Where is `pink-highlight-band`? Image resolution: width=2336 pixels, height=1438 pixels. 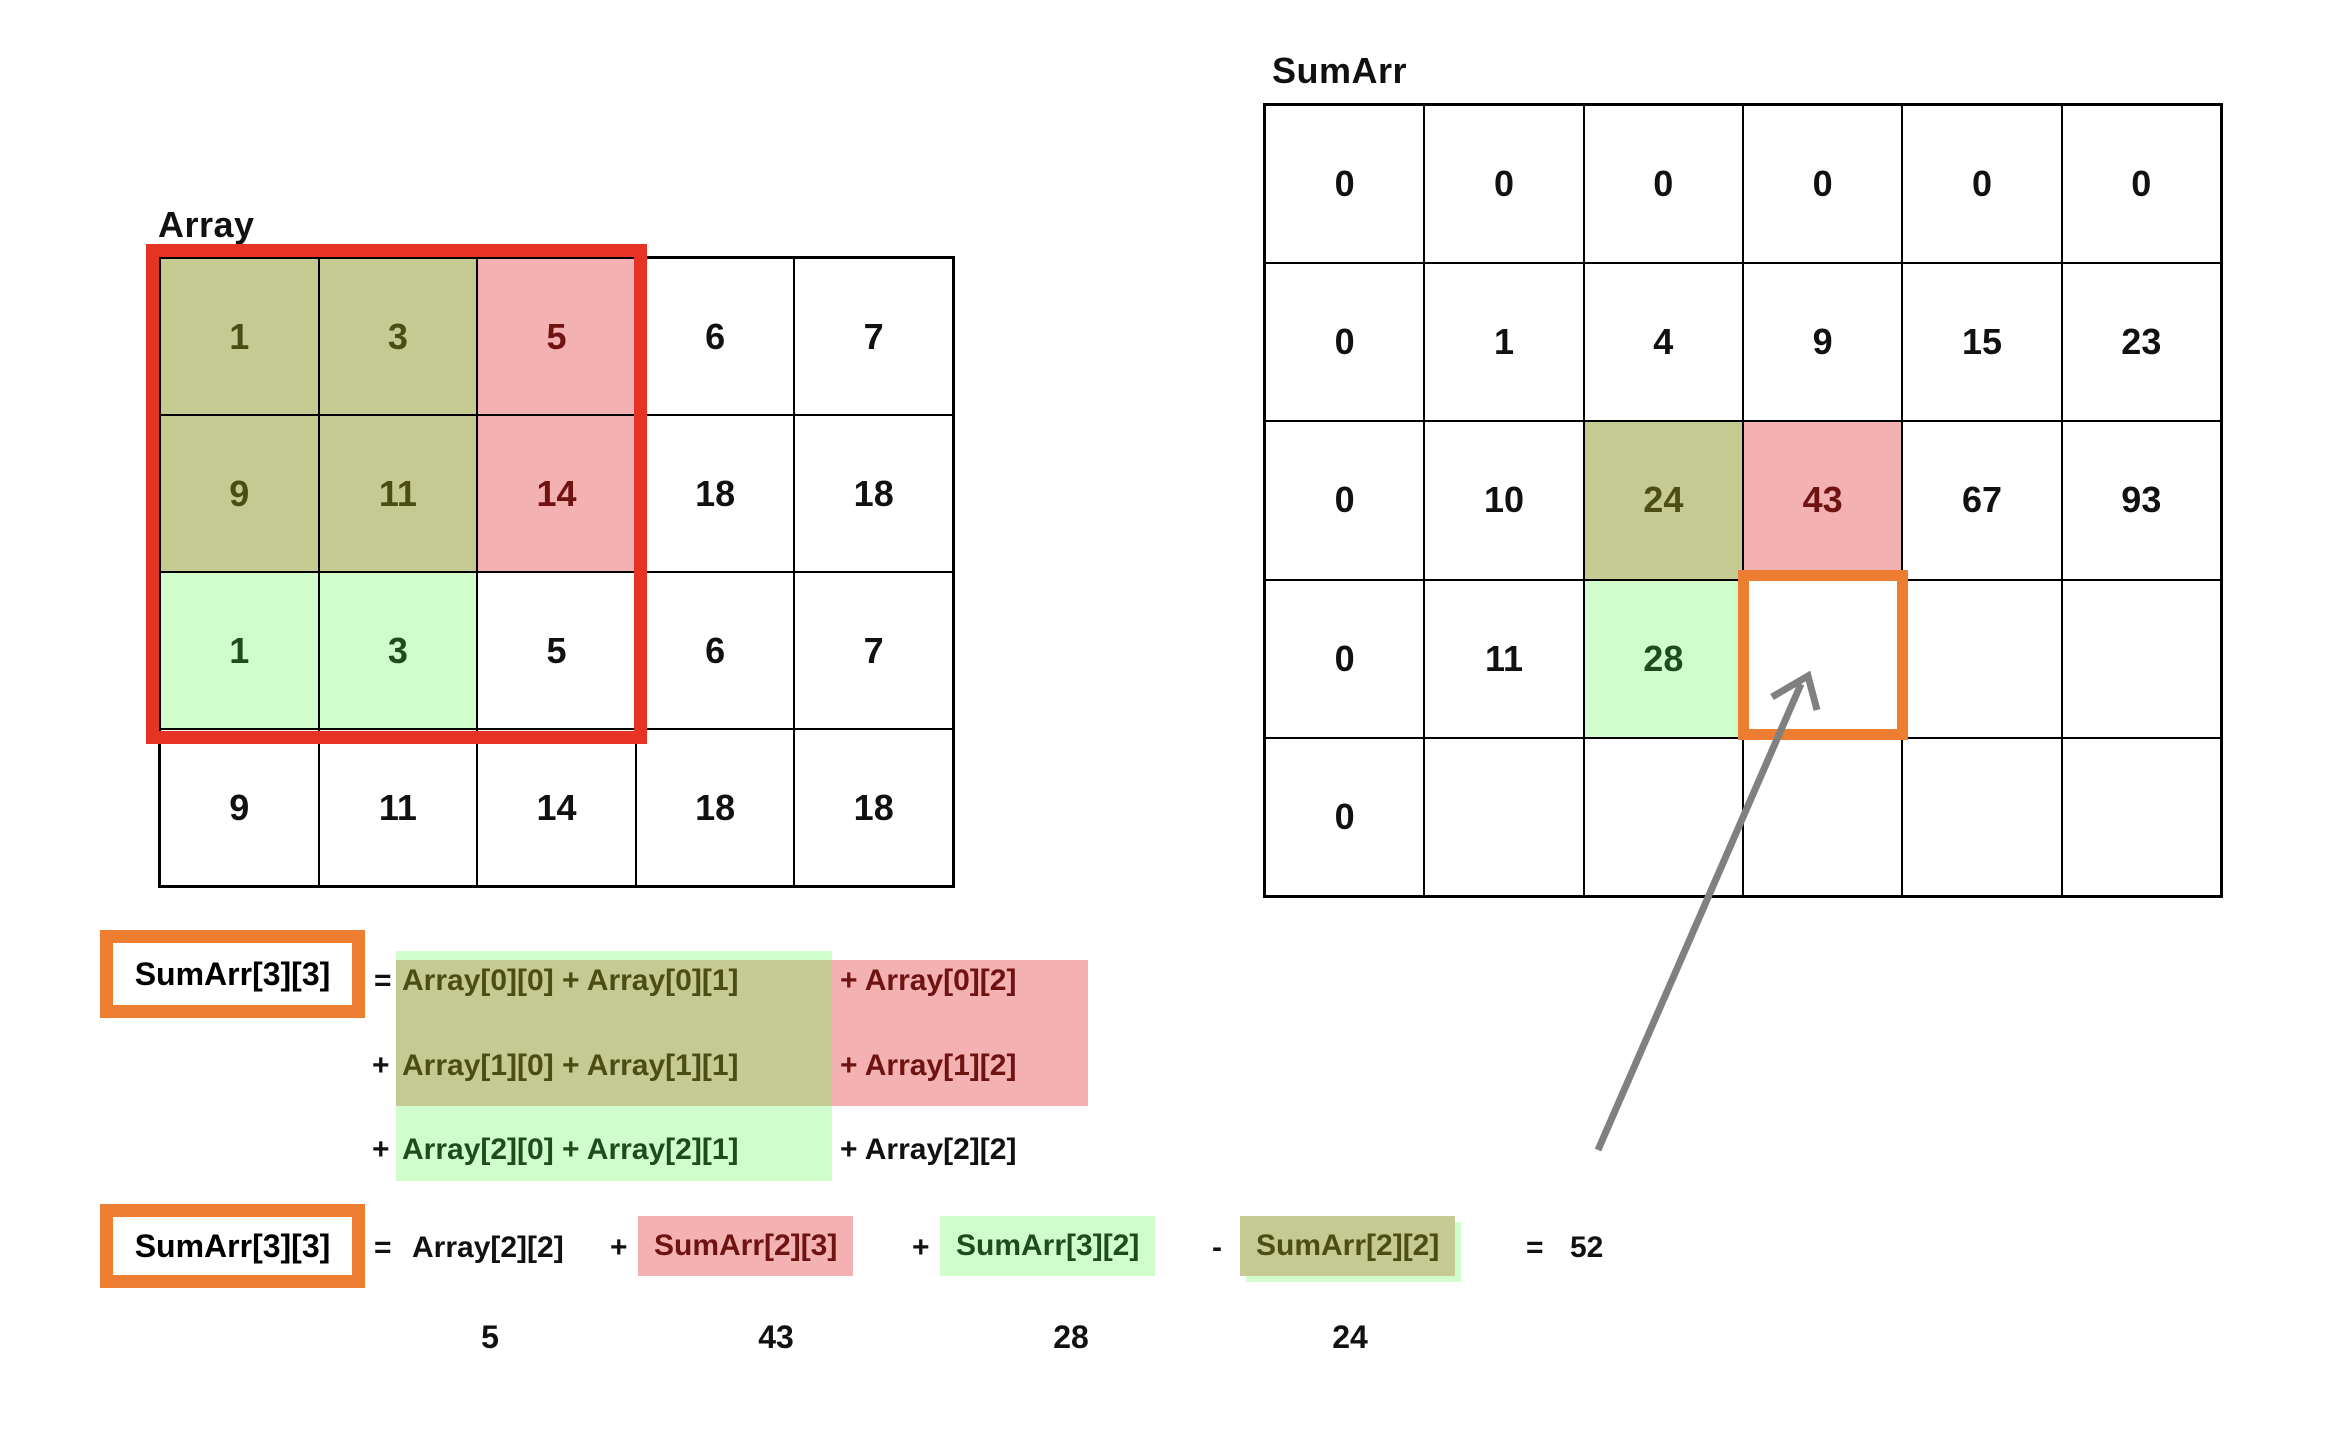
pink-highlight-band is located at coordinates (960, 1033).